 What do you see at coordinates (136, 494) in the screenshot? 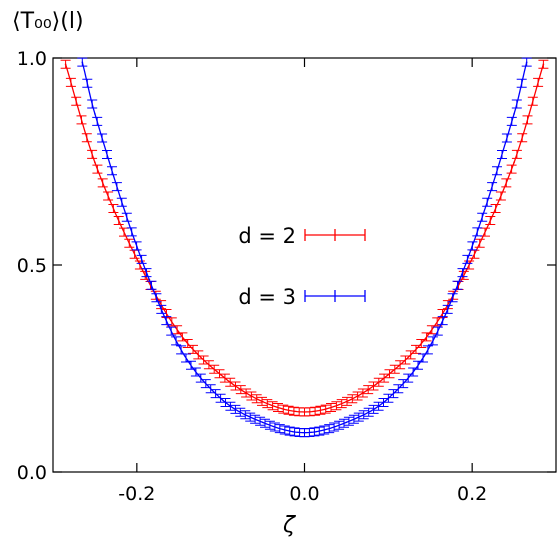
I see `x-tick-label: -0.2` at bounding box center [136, 494].